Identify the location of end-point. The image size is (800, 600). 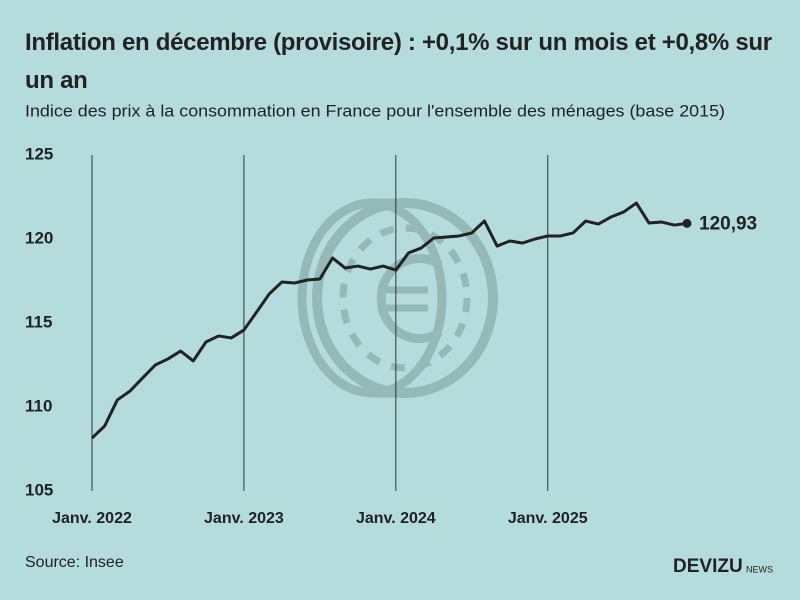
(687, 223).